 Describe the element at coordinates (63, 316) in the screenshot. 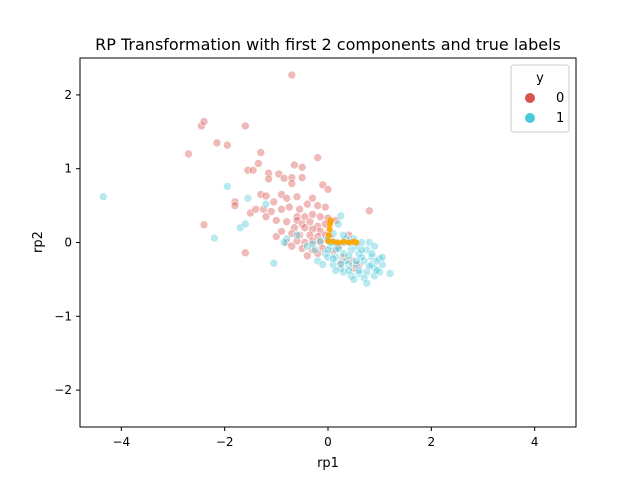

I see `y-tick-label-1: −1` at that location.